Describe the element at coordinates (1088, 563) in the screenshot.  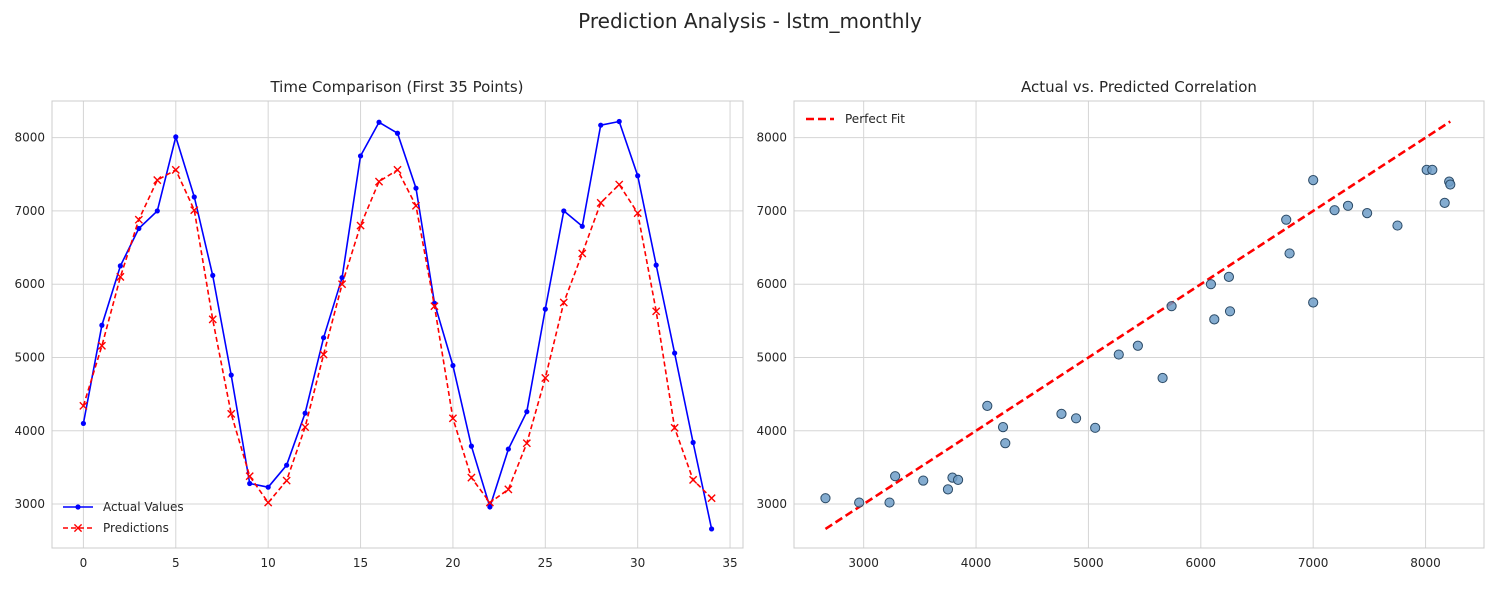
I see `corr-xtick-label: 5000` at that location.